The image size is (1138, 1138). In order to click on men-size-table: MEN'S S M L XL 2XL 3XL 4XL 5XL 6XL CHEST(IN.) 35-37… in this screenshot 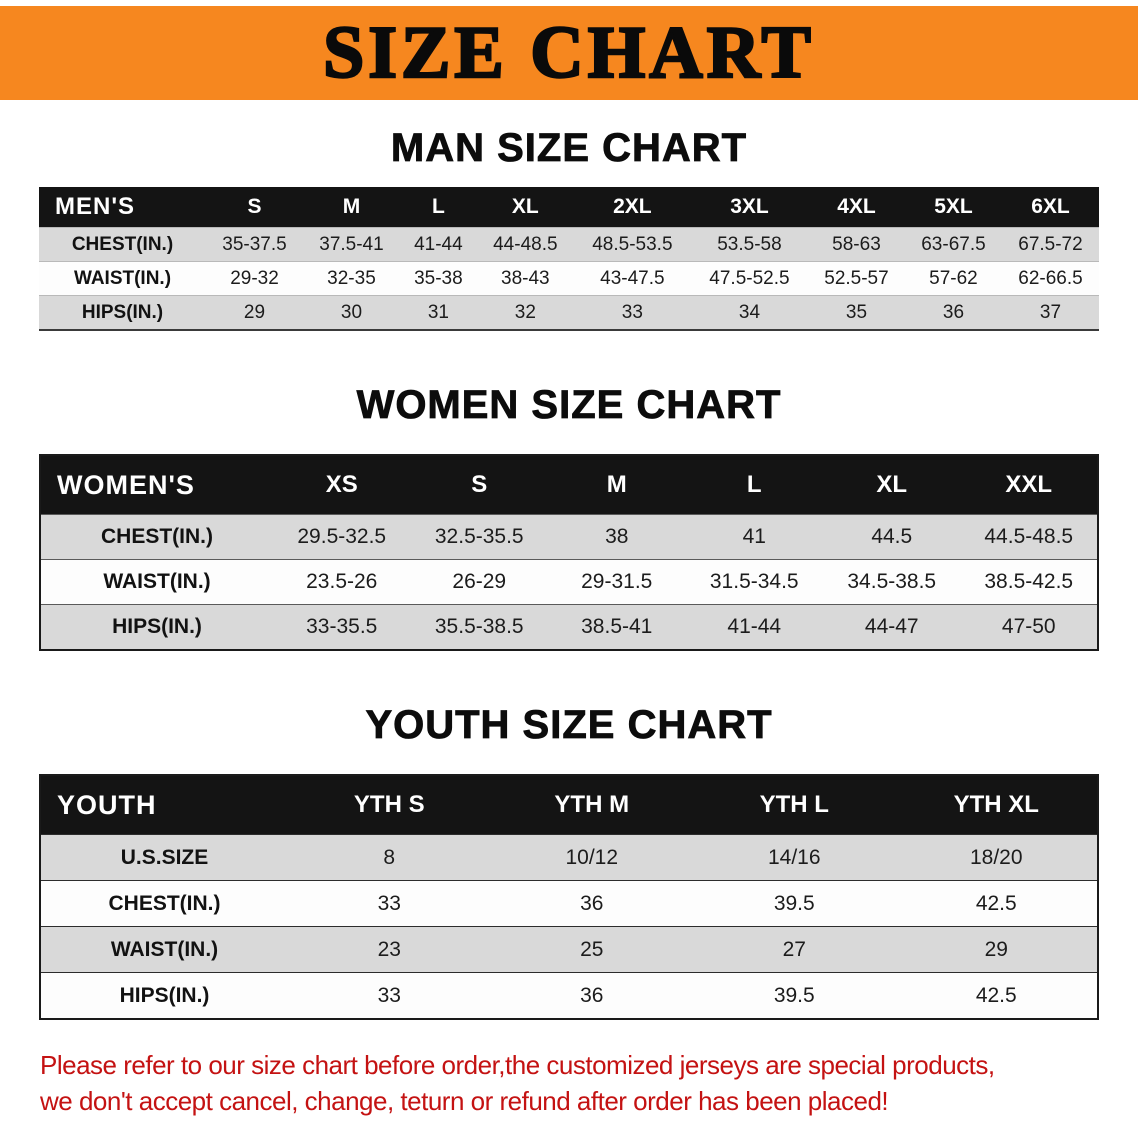, I will do `click(569, 259)`.